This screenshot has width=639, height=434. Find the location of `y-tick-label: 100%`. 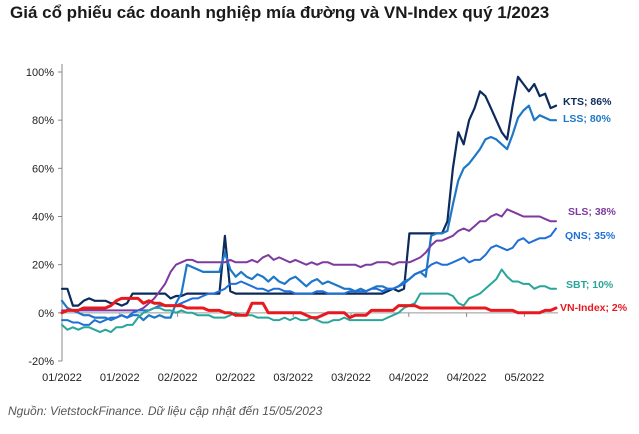

y-tick-label: 100% is located at coordinates (40, 73).